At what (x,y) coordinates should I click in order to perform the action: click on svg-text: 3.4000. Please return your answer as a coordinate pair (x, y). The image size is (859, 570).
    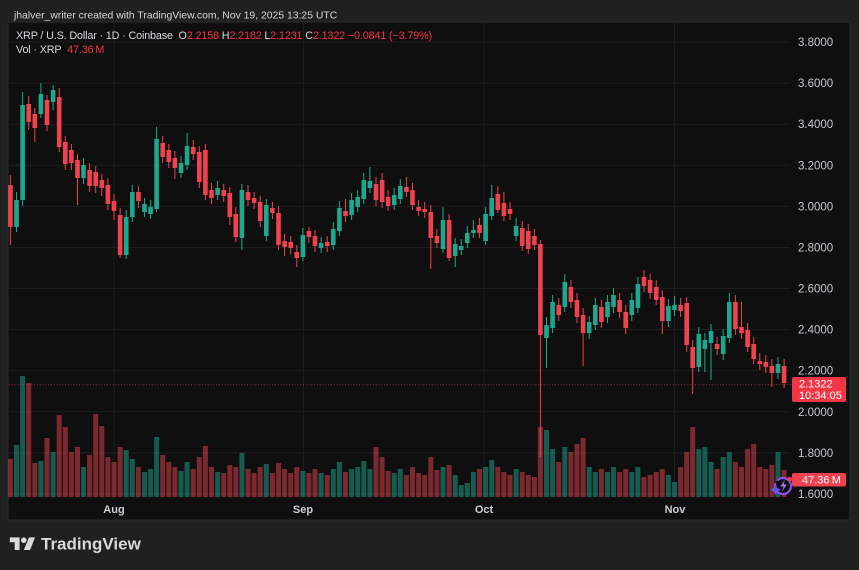
    Looking at the image, I should click on (815, 125).